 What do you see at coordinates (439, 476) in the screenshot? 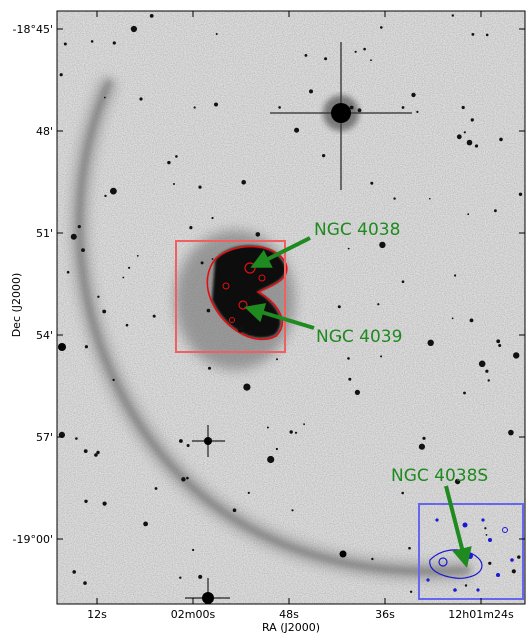
I see `label-ngc4038s: NGC 4038S` at bounding box center [439, 476].